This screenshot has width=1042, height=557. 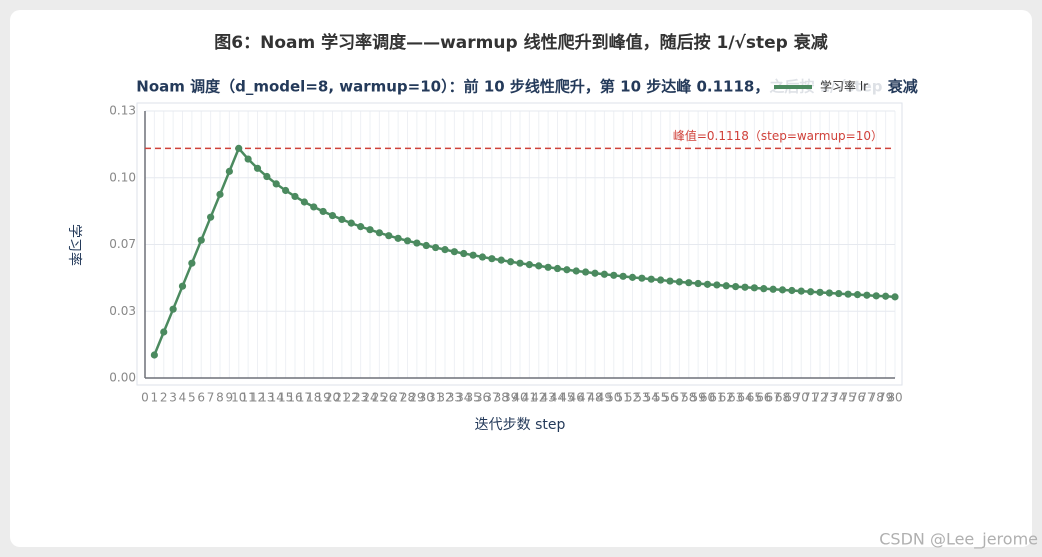 What do you see at coordinates (276, 398) in the screenshot?
I see `x-tick-label: 14` at bounding box center [276, 398].